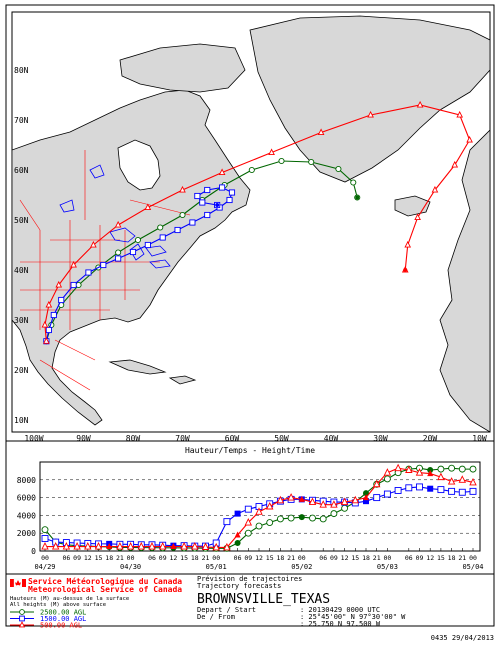 The image size is (500, 647). Describe the element at coordinates (259, 507) in the screenshot. I see `ht-series` at that location.